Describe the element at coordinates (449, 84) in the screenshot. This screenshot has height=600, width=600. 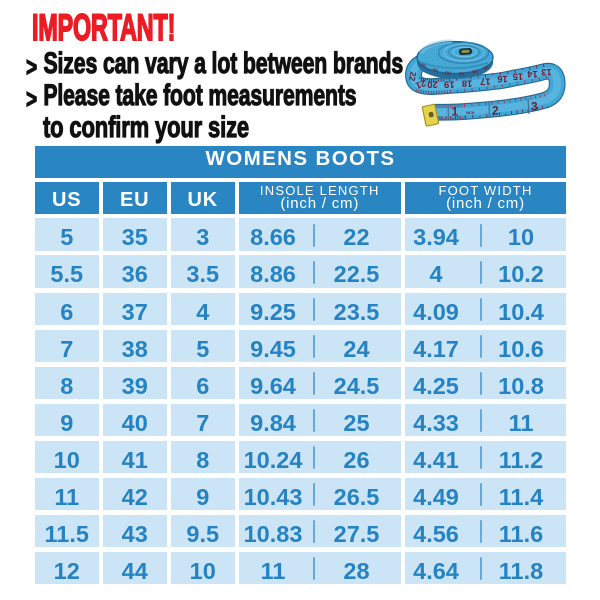
I see `svg-text: 19` at that location.